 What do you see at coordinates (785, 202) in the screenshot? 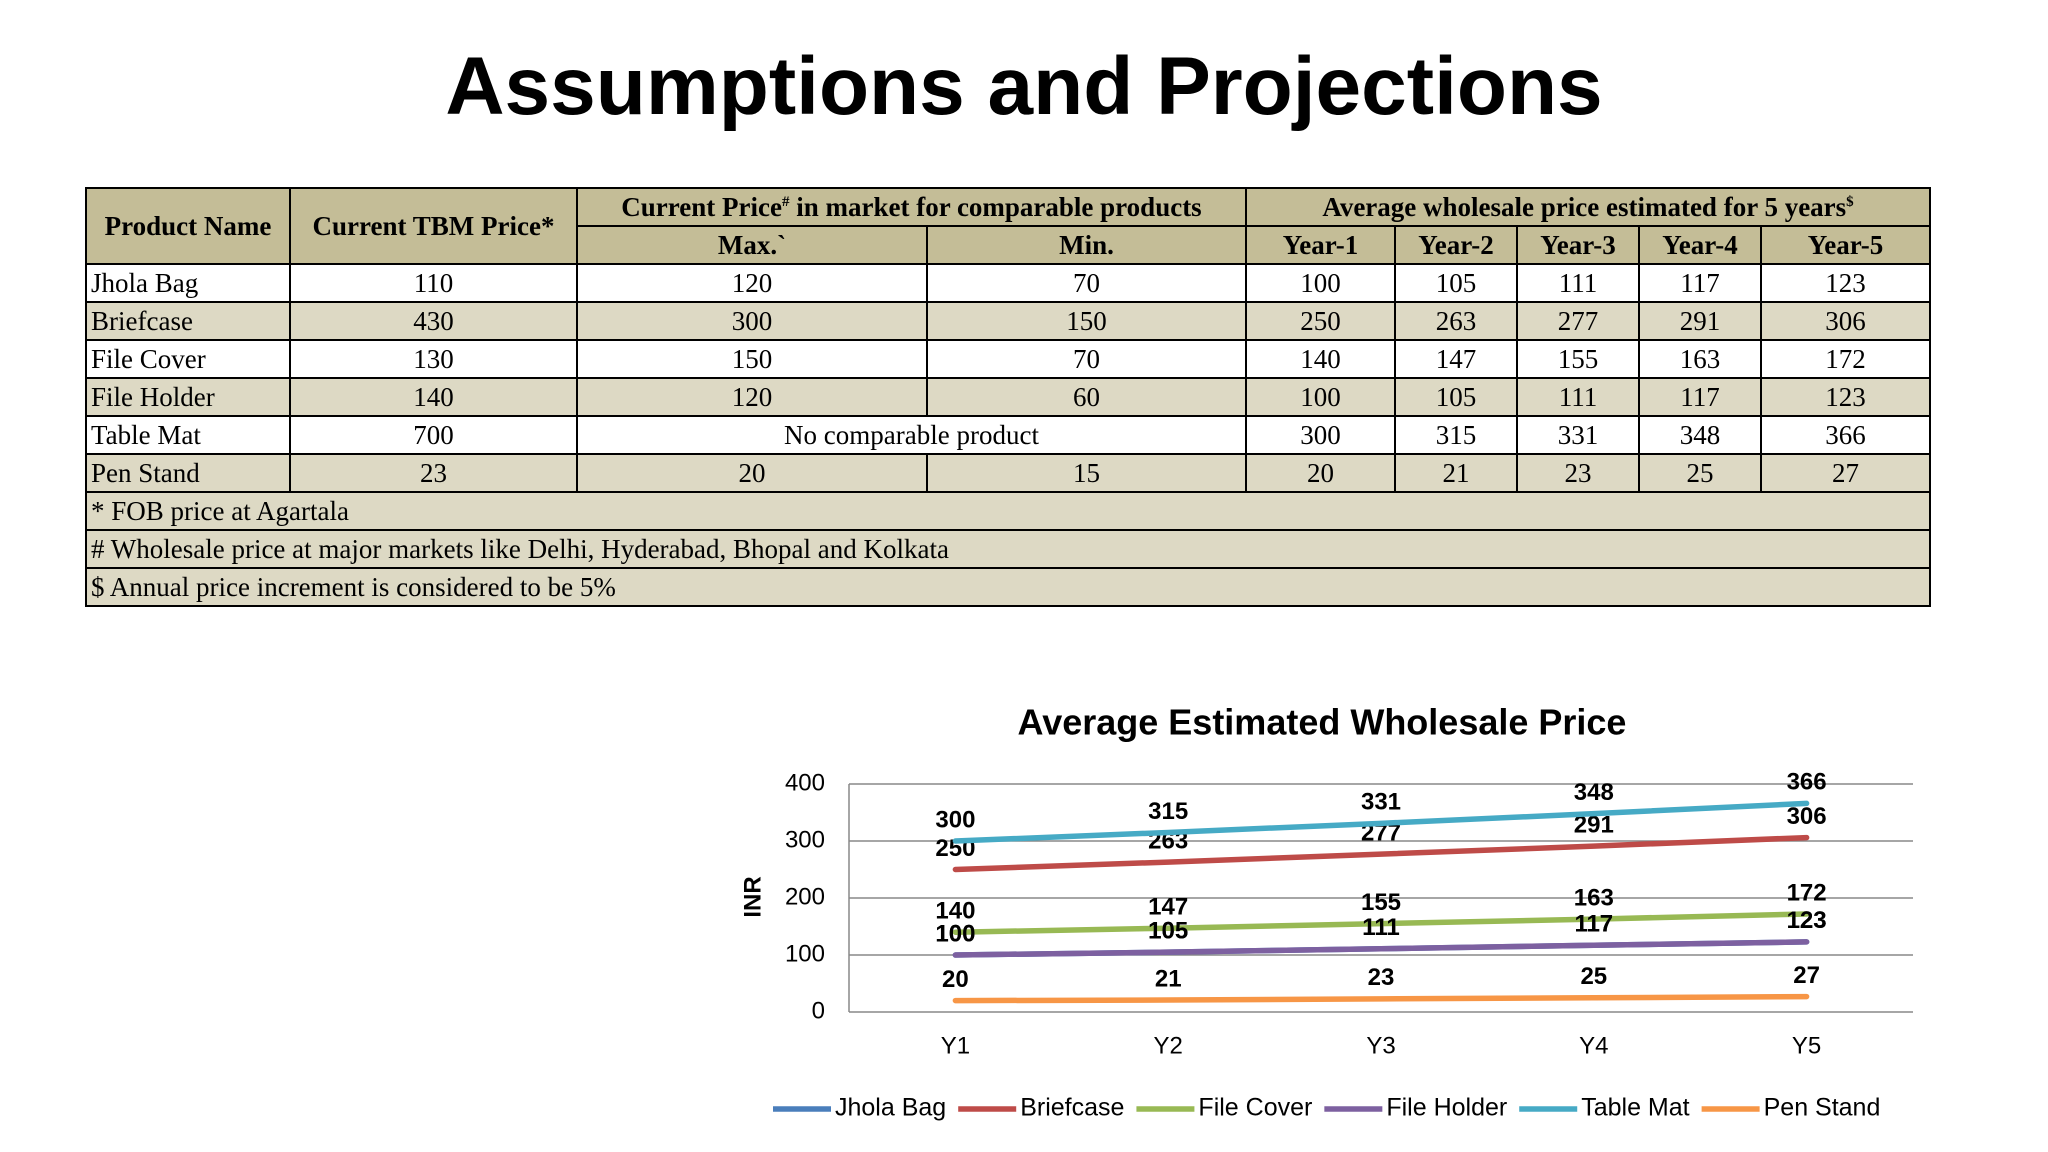
I see `header-sup: #` at bounding box center [785, 202].